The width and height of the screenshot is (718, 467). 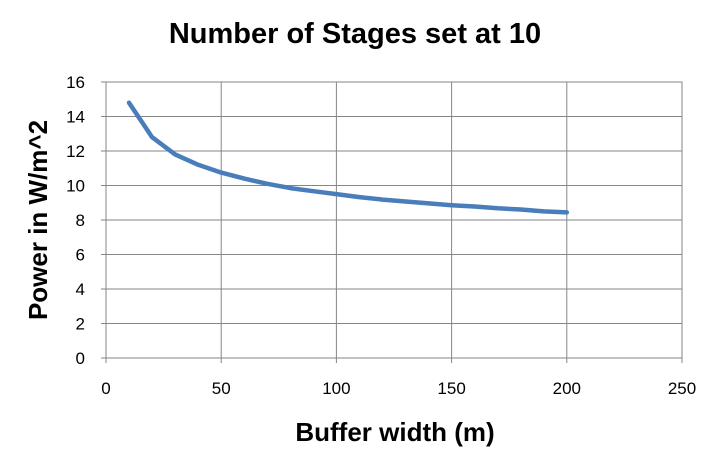 I want to click on y-tick-label: 10, so click(x=75, y=186).